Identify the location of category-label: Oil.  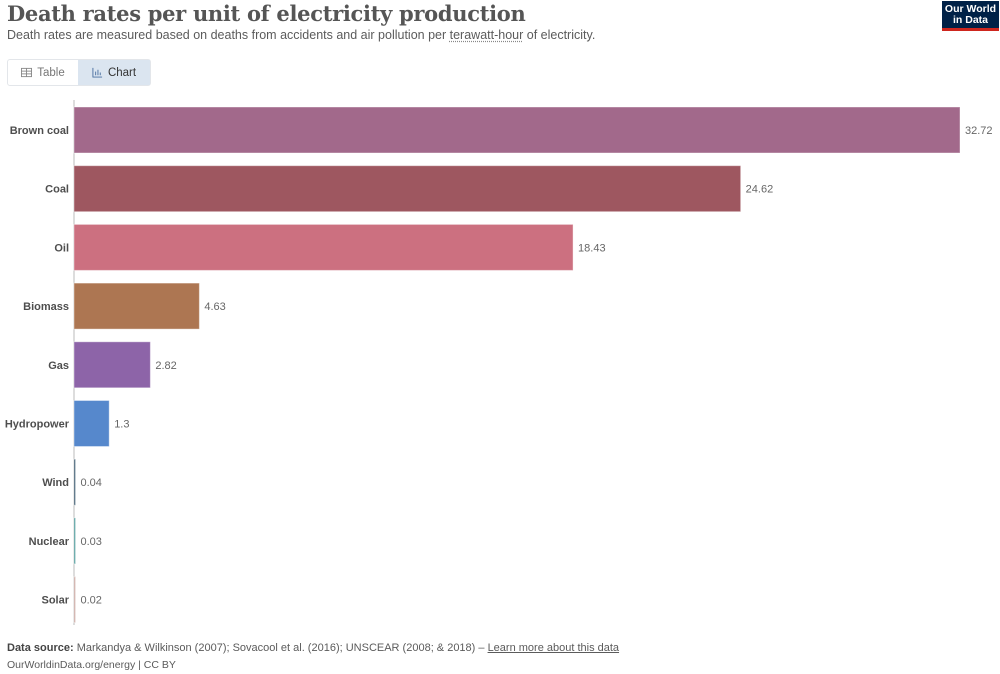
(61, 248).